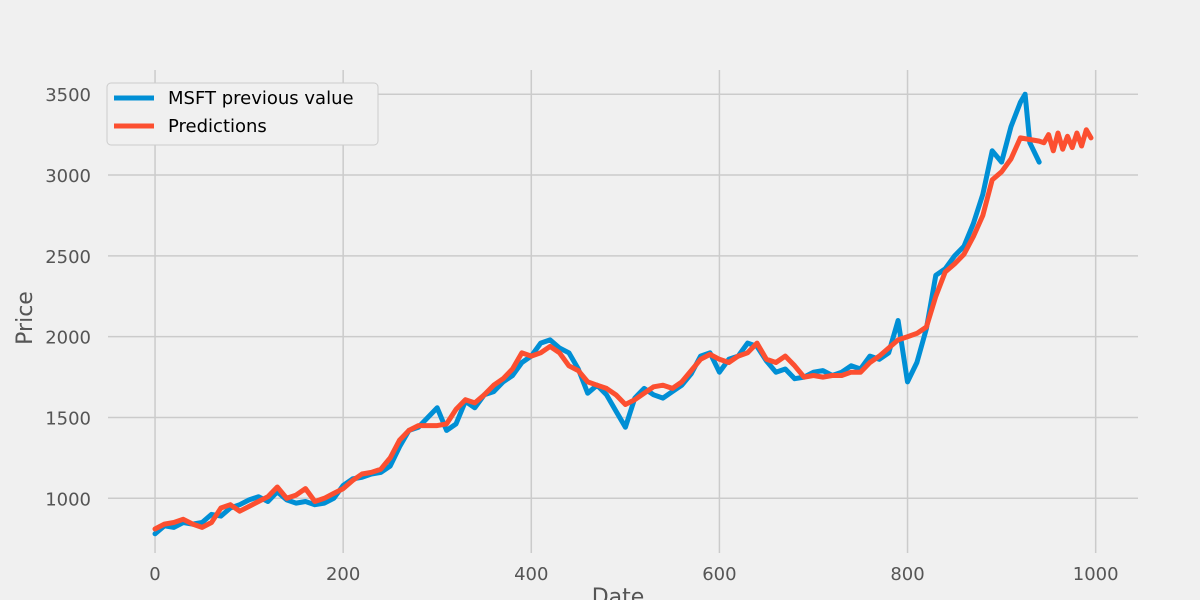 Image resolution: width=1200 pixels, height=600 pixels. Describe the element at coordinates (907, 574) in the screenshot. I see `x-tick-label: 800` at that location.